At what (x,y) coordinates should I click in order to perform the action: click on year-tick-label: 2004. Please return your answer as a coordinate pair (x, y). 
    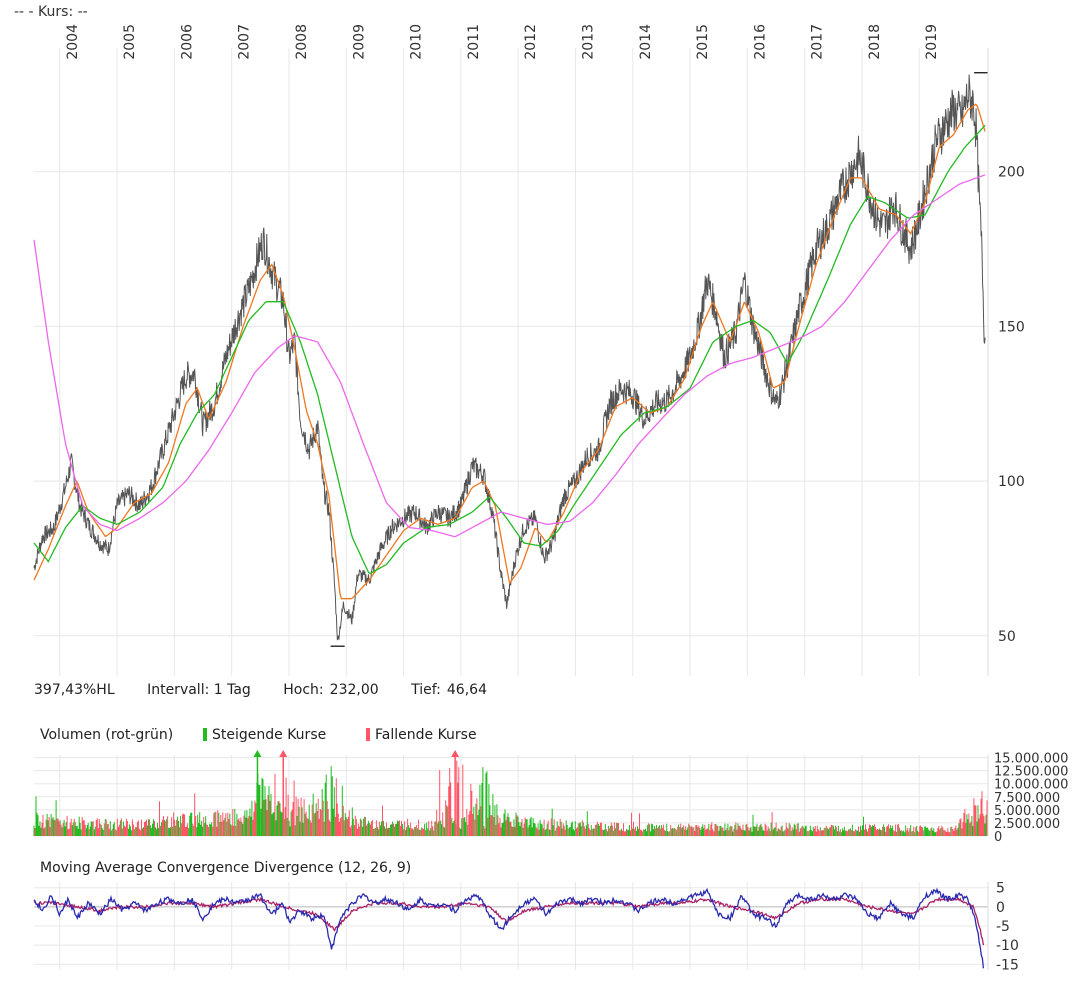
    Looking at the image, I should click on (73, 42).